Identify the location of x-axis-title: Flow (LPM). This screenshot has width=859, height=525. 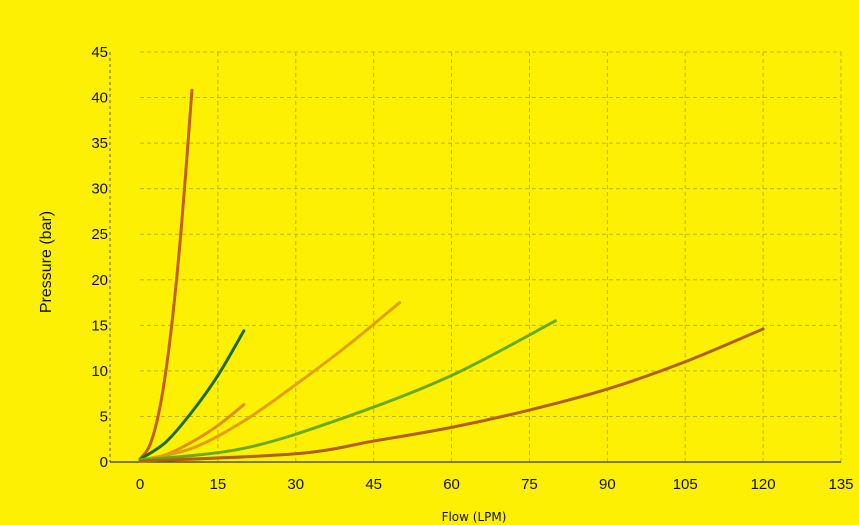
(474, 517).